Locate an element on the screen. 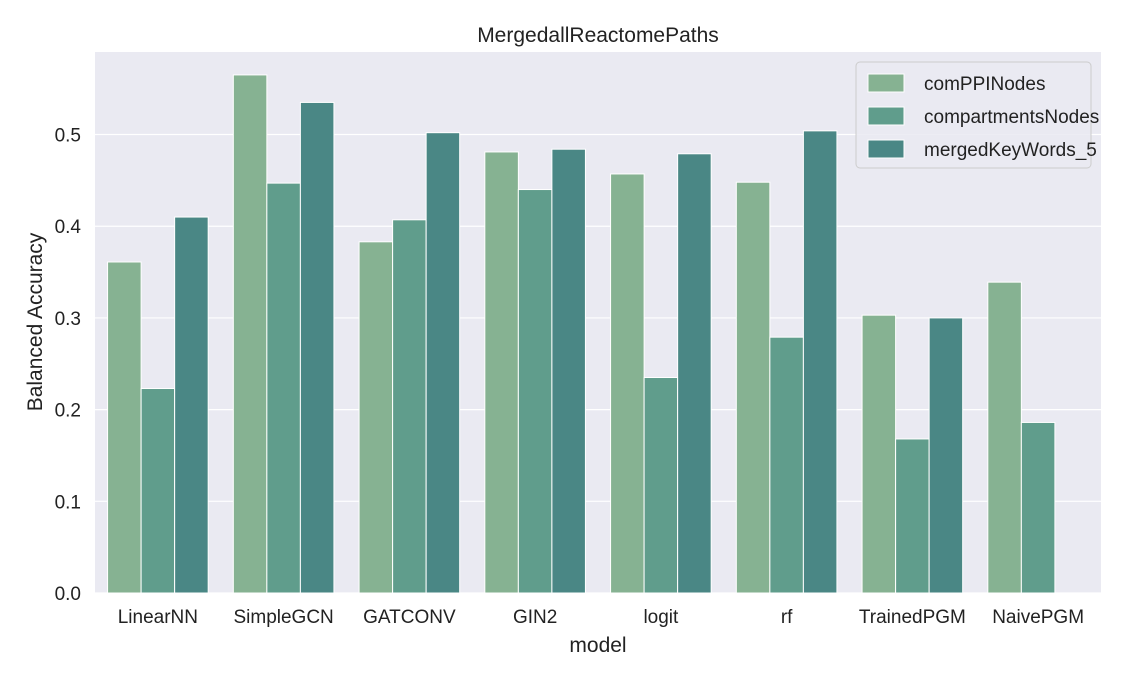 This screenshot has width=1127, height=682. bar-mergedKeyWords_5-rf is located at coordinates (820, 362).